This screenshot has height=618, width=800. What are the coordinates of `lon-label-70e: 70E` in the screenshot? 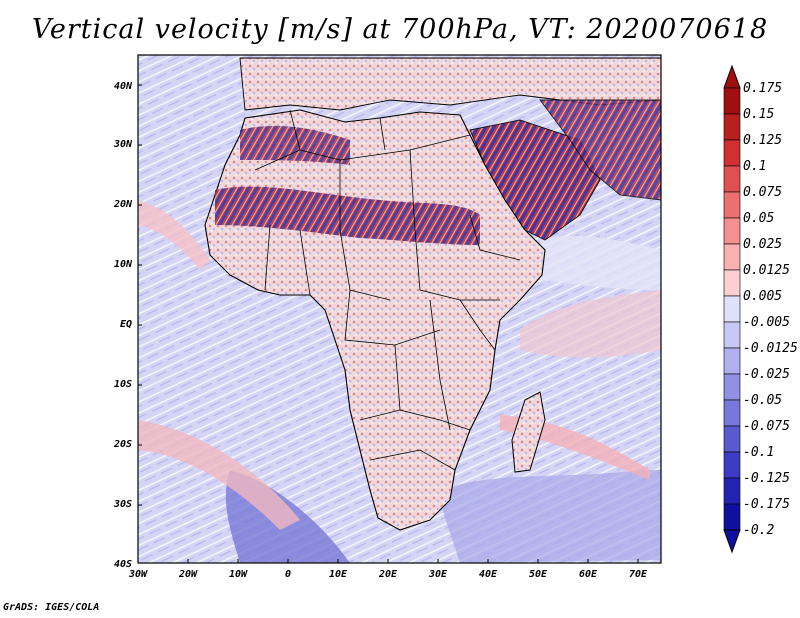 It's located at (638, 574).